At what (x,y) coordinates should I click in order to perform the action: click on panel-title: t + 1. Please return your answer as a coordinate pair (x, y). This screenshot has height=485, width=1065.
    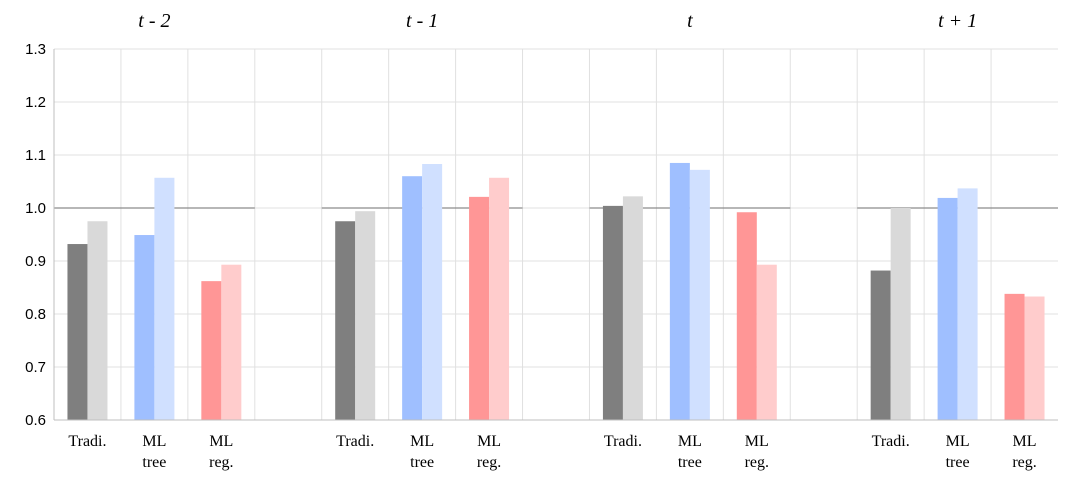
    Looking at the image, I should click on (957, 21).